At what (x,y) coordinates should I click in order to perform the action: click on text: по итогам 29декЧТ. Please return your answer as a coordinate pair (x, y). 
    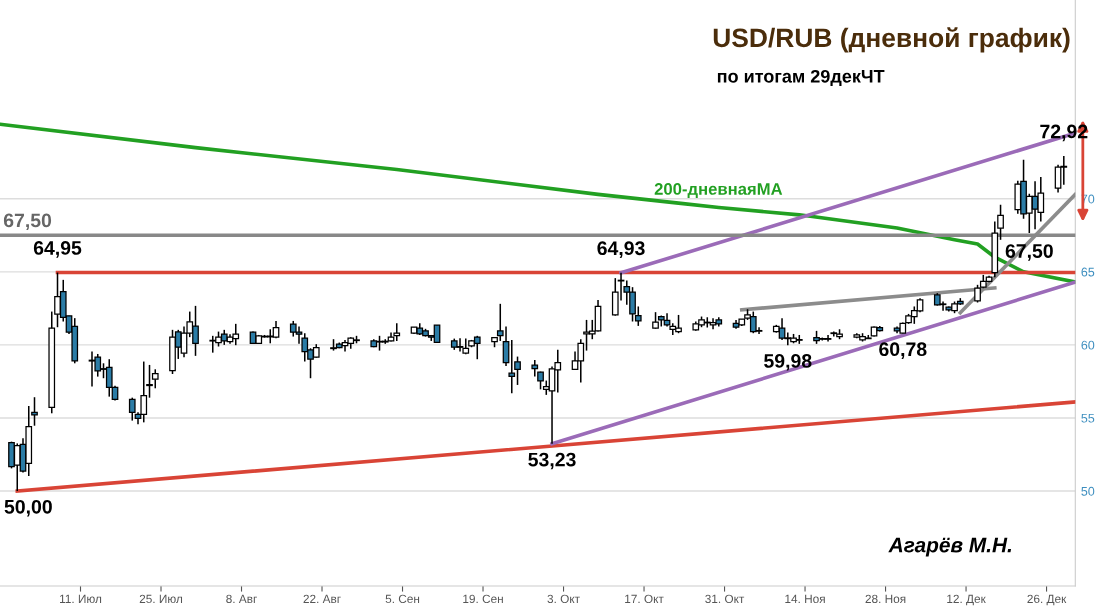
    Looking at the image, I should click on (801, 78).